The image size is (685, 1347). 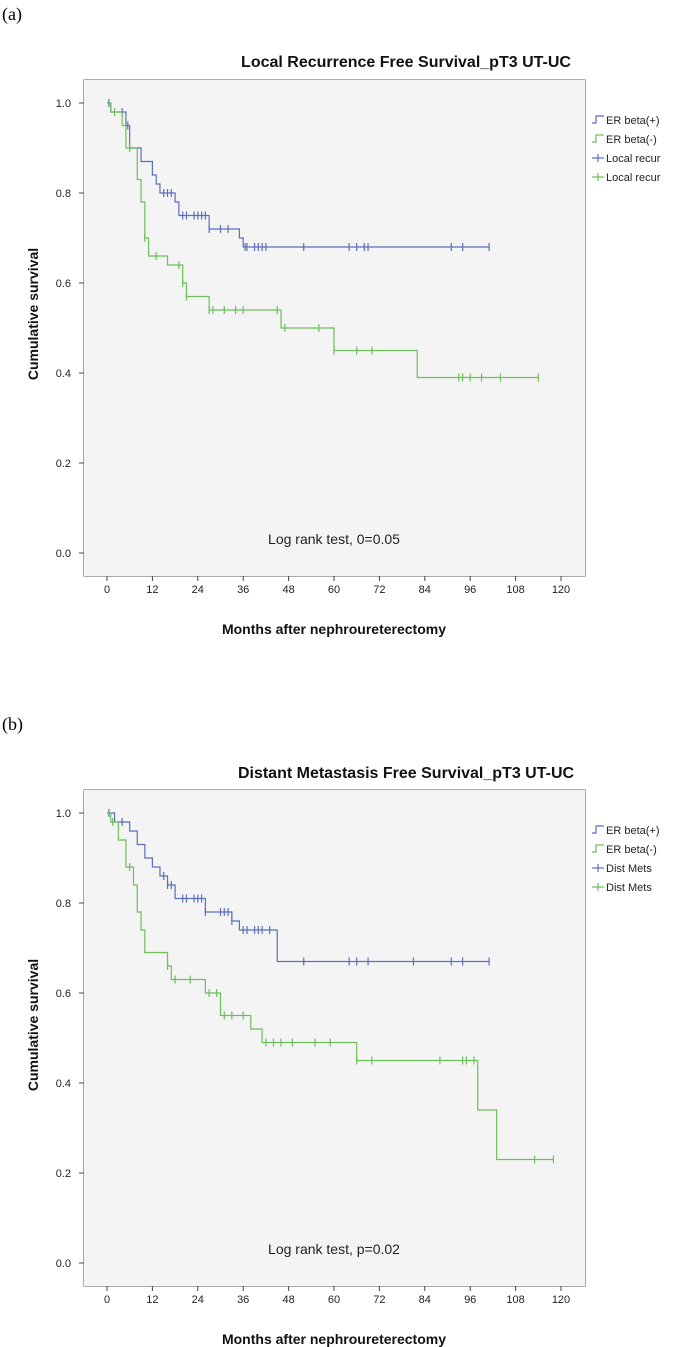 I want to click on chart-a-ylabel: Cumulative survival, so click(x=33, y=314).